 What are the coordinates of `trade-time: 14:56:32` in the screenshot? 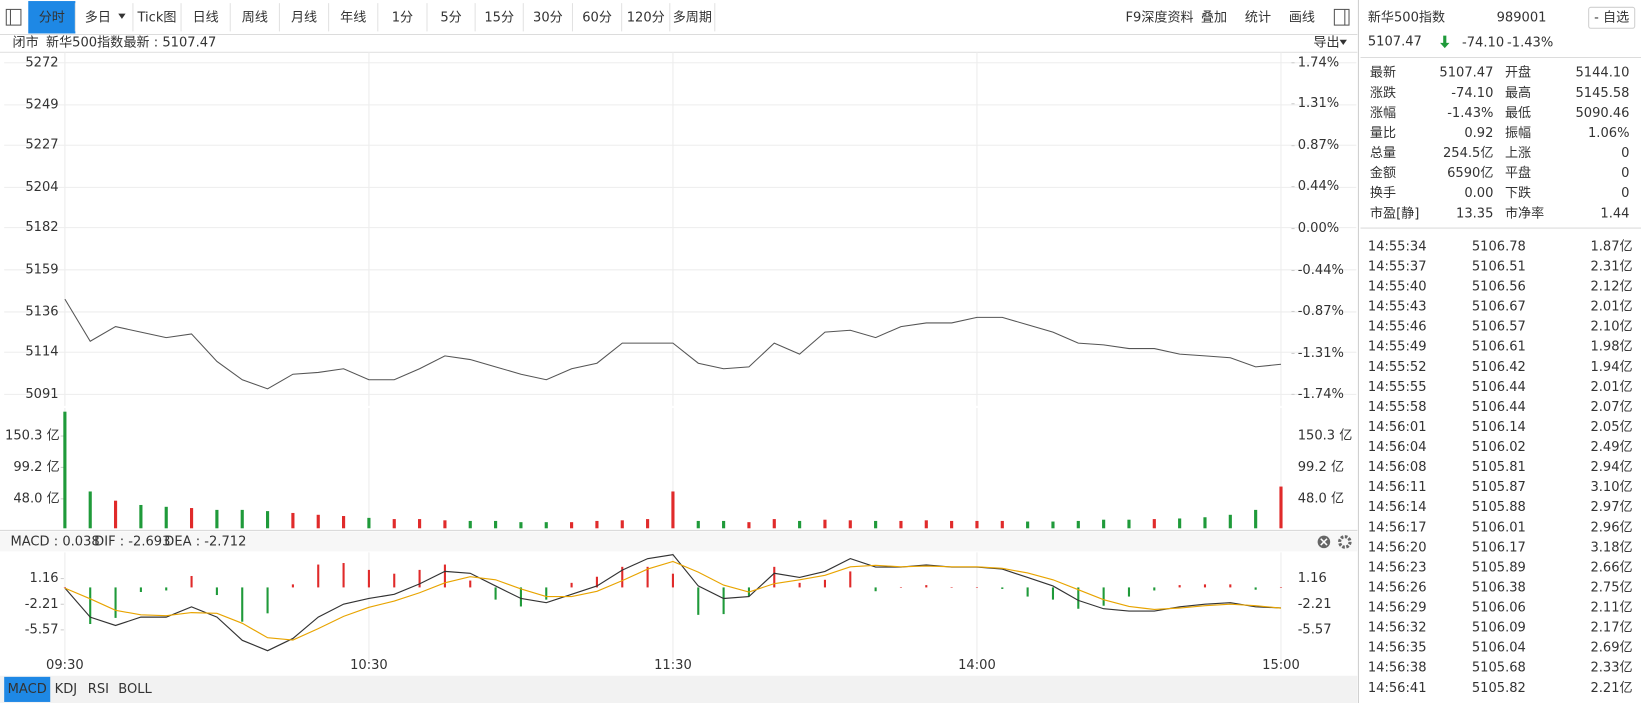 It's located at (1397, 628).